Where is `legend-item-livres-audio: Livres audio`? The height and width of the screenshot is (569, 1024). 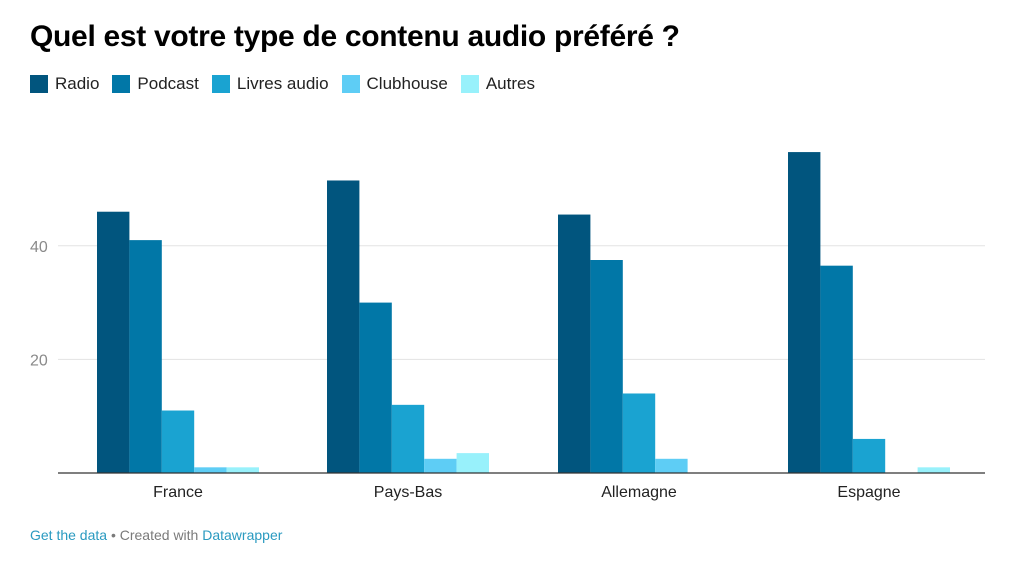
legend-item-livres-audio: Livres audio is located at coordinates (270, 84).